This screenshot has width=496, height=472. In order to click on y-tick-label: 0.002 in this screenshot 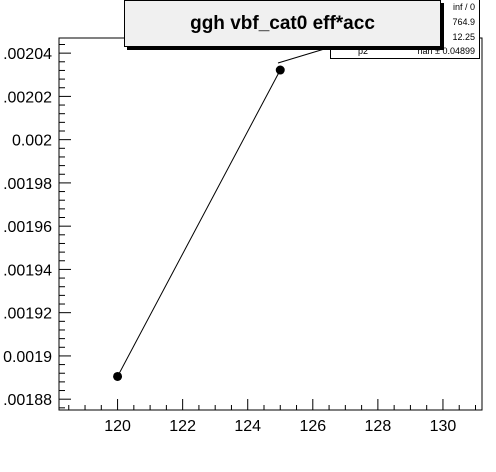, I will do `click(32, 141)`.